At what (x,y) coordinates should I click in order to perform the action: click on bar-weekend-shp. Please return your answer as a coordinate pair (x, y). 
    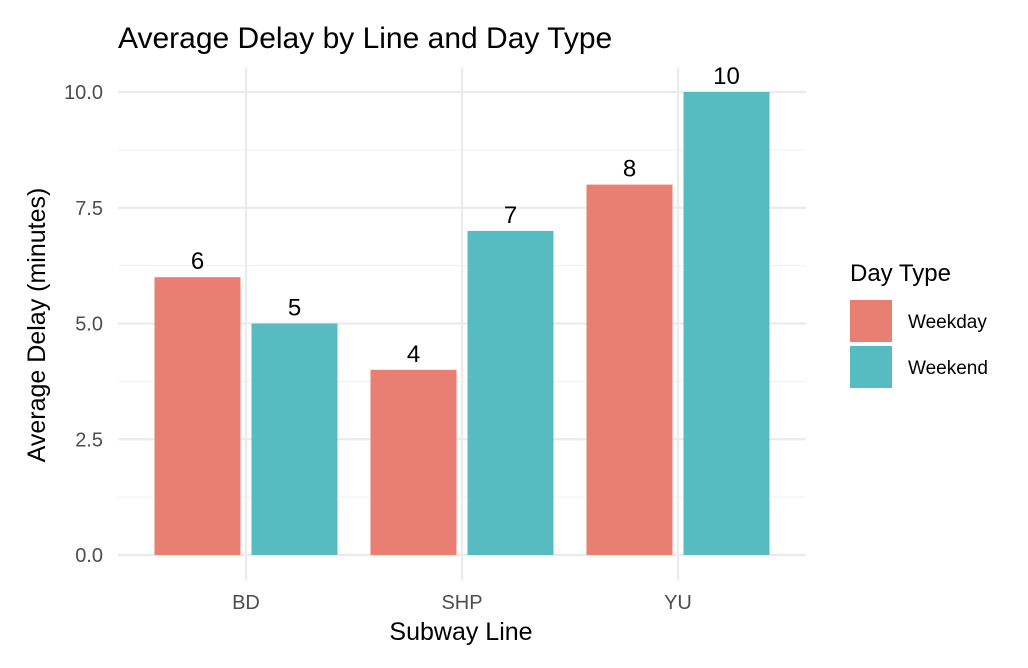
    Looking at the image, I should click on (510, 392).